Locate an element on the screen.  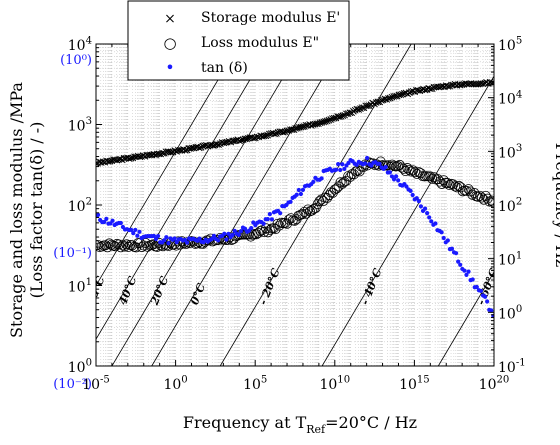
x-axis-label-sub: Ref is located at coordinates (316, 429).